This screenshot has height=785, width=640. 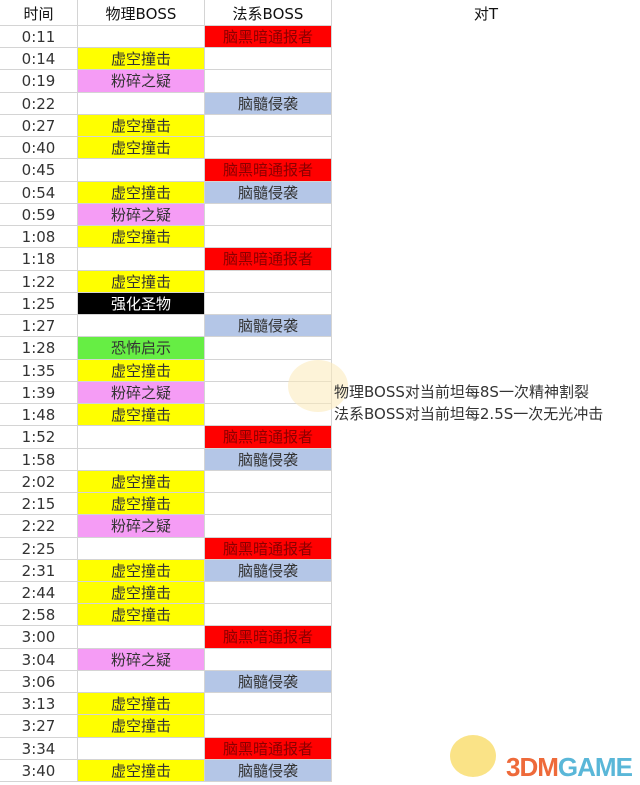 I want to click on time-cell: 1:58, so click(x=39, y=459).